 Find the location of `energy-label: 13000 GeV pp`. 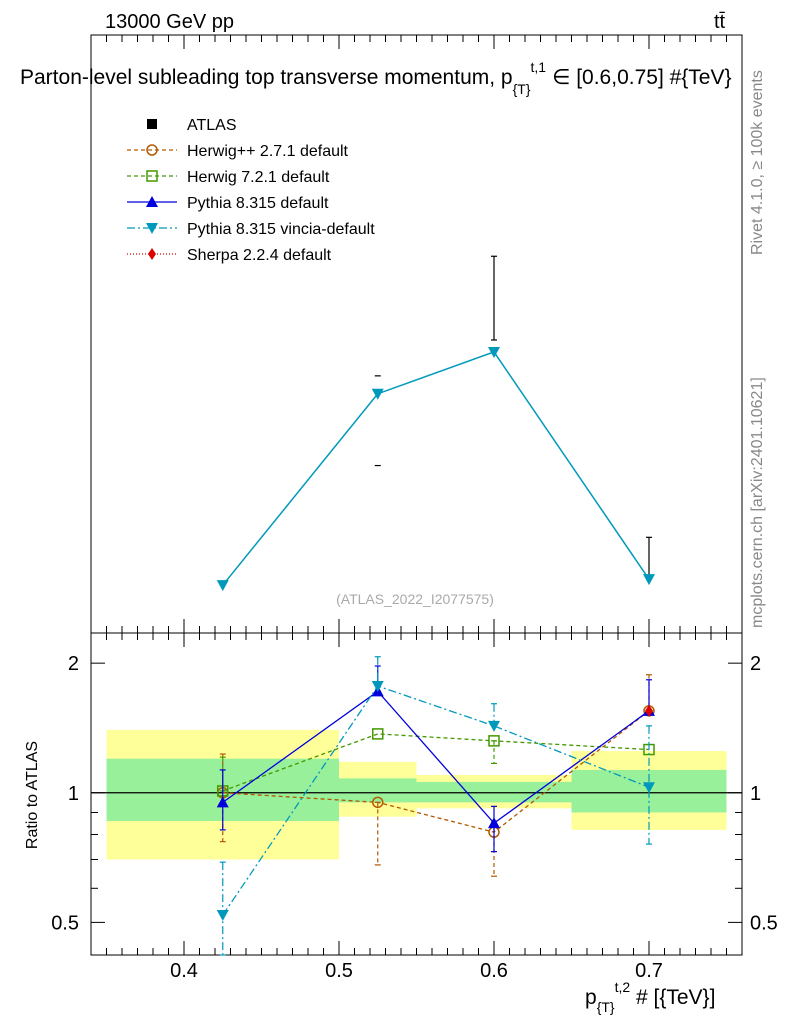

energy-label: 13000 GeV pp is located at coordinates (169, 22).